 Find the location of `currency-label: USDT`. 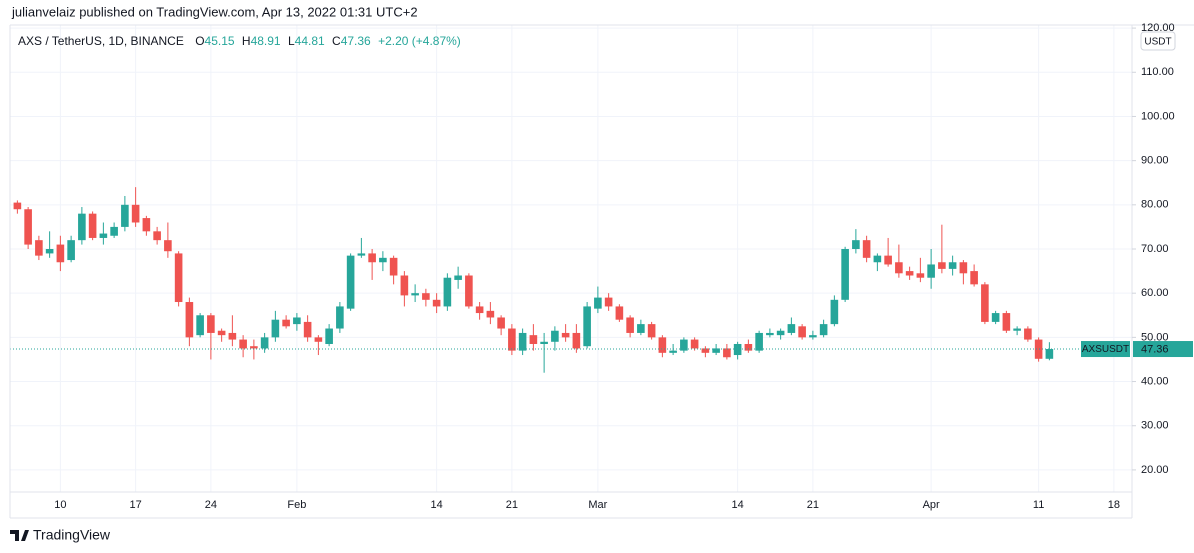

currency-label: USDT is located at coordinates (1157, 42).